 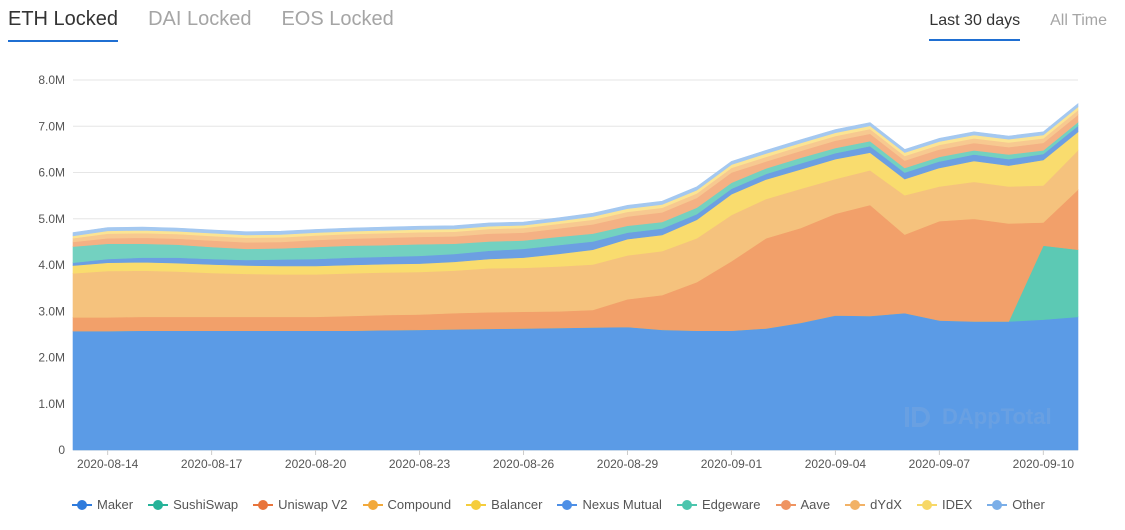 I want to click on legend-label: Other, so click(x=1028, y=504).